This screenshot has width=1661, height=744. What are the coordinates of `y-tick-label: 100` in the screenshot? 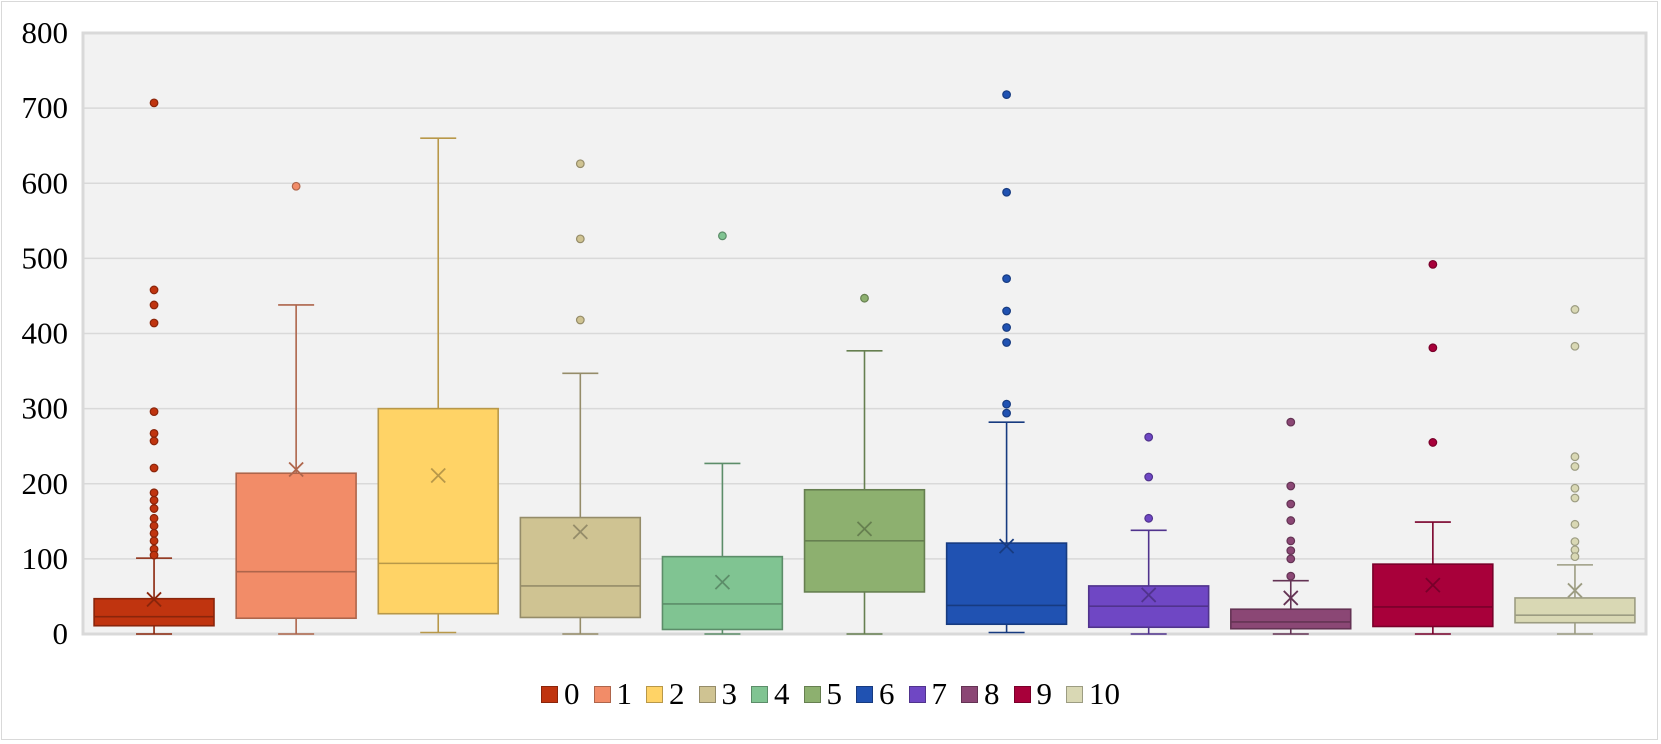 It's located at (45, 558).